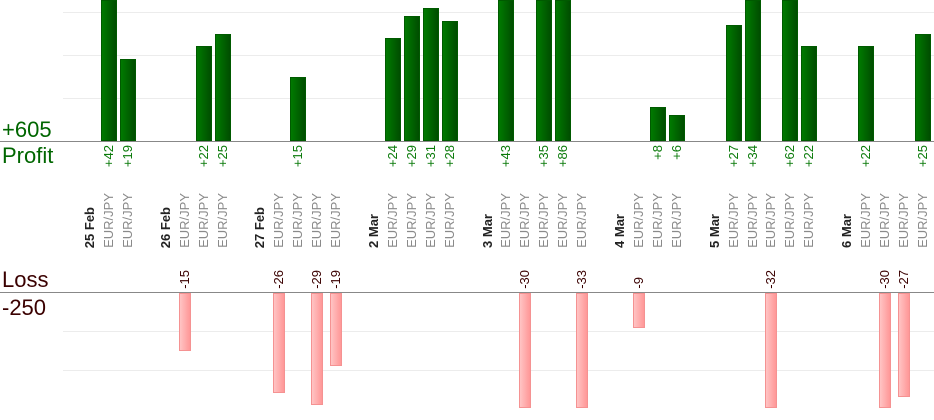 The height and width of the screenshot is (420, 934). Describe the element at coordinates (449, 156) in the screenshot. I see `profit-value-label: +28` at that location.